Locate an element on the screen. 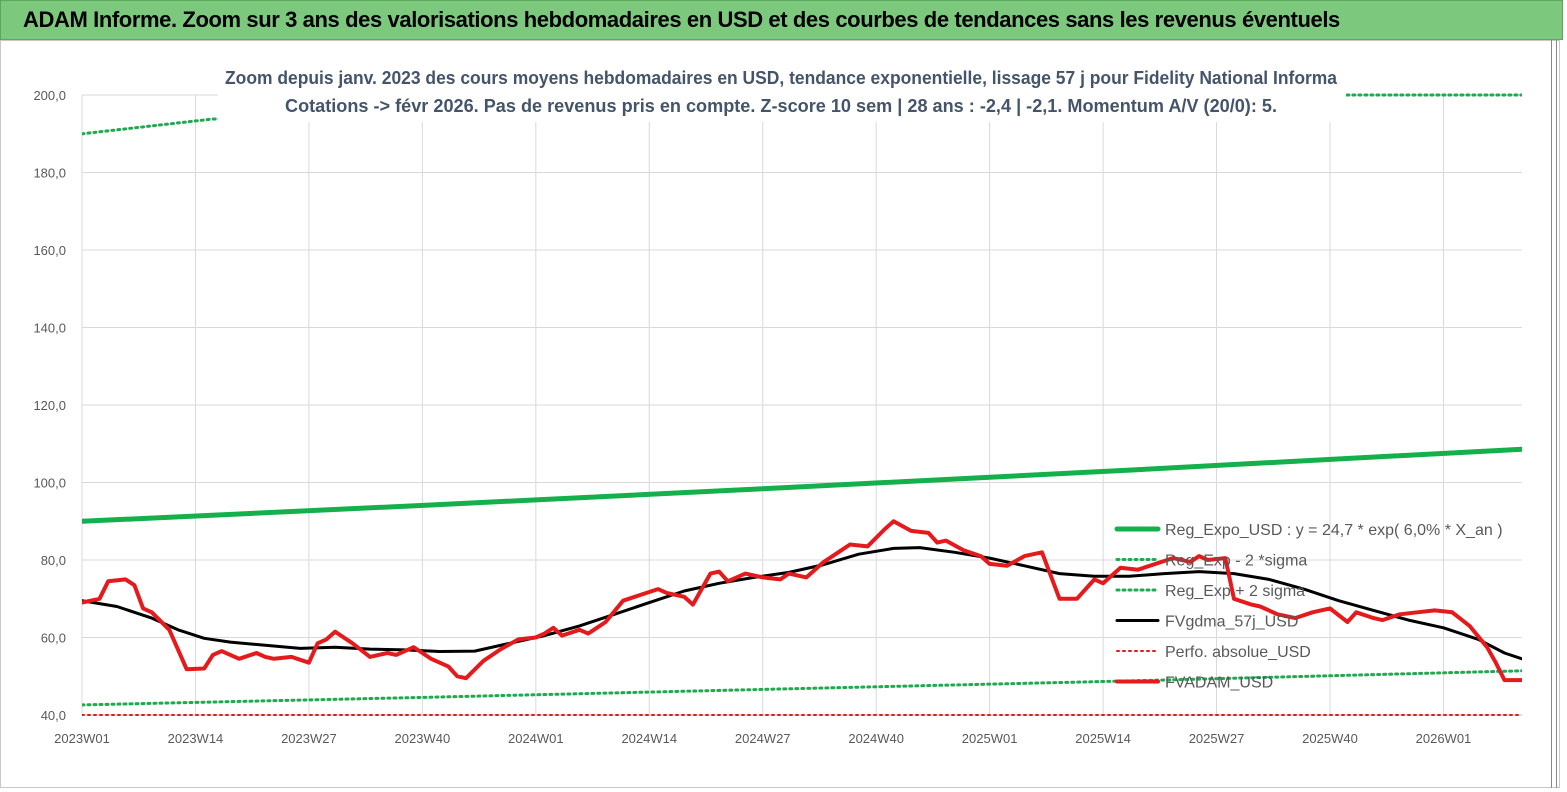 Image resolution: width=1567 pixels, height=792 pixels. right-edge-bar is located at coordinates (1554, 414).